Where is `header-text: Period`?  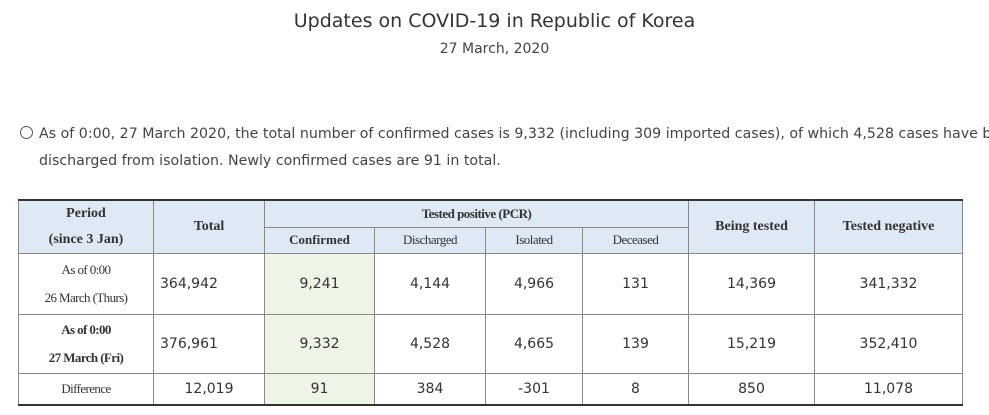 header-text: Period is located at coordinates (86, 213).